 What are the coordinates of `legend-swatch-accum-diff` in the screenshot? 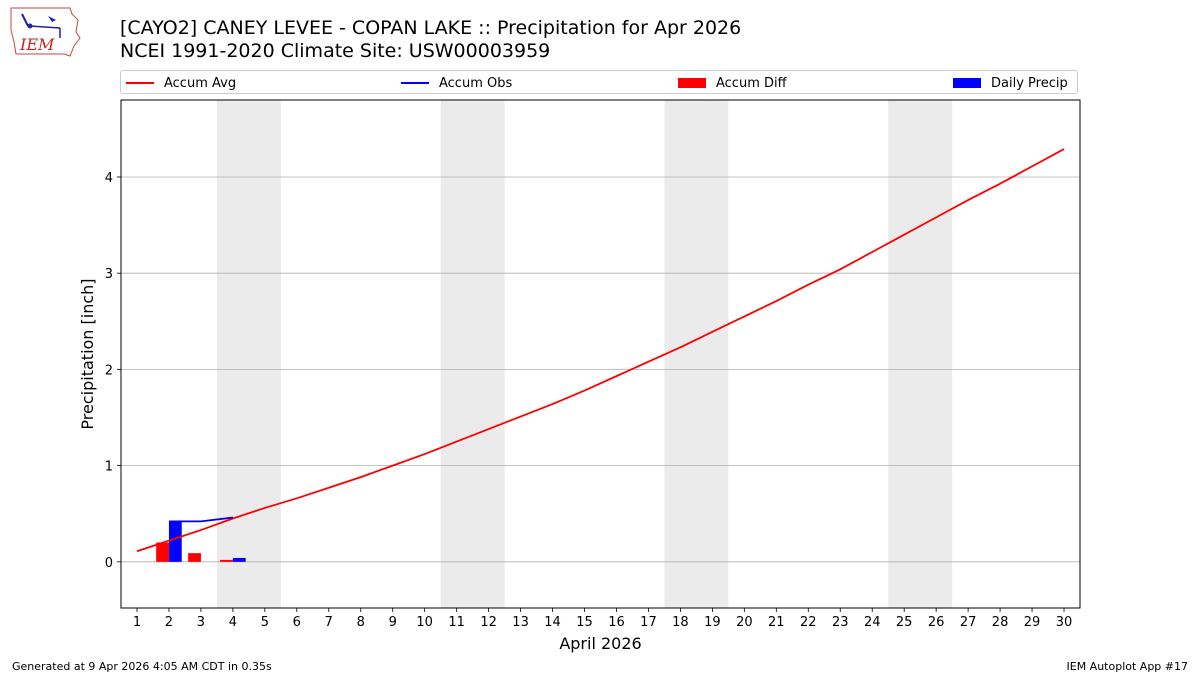 It's located at (692, 83).